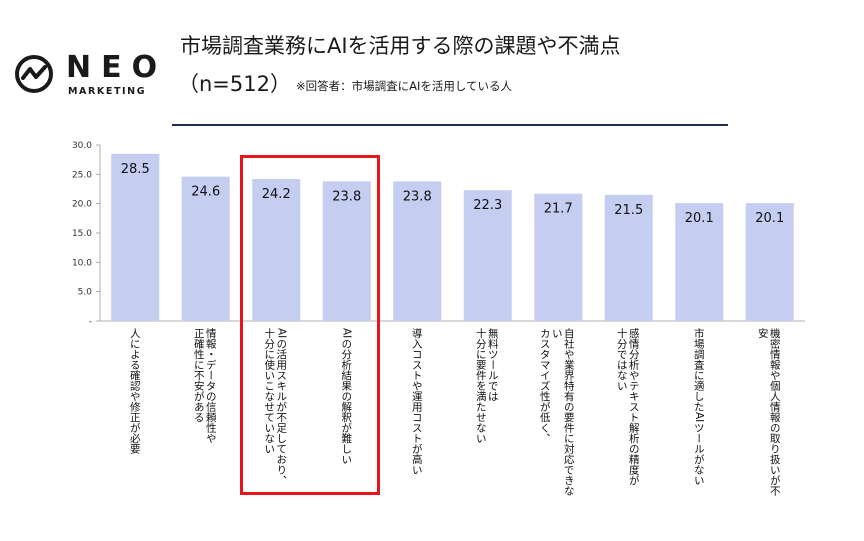 This screenshot has width=864, height=541. What do you see at coordinates (134, 391) in the screenshot?
I see `category-label: 人による確認や修正が必要` at bounding box center [134, 391].